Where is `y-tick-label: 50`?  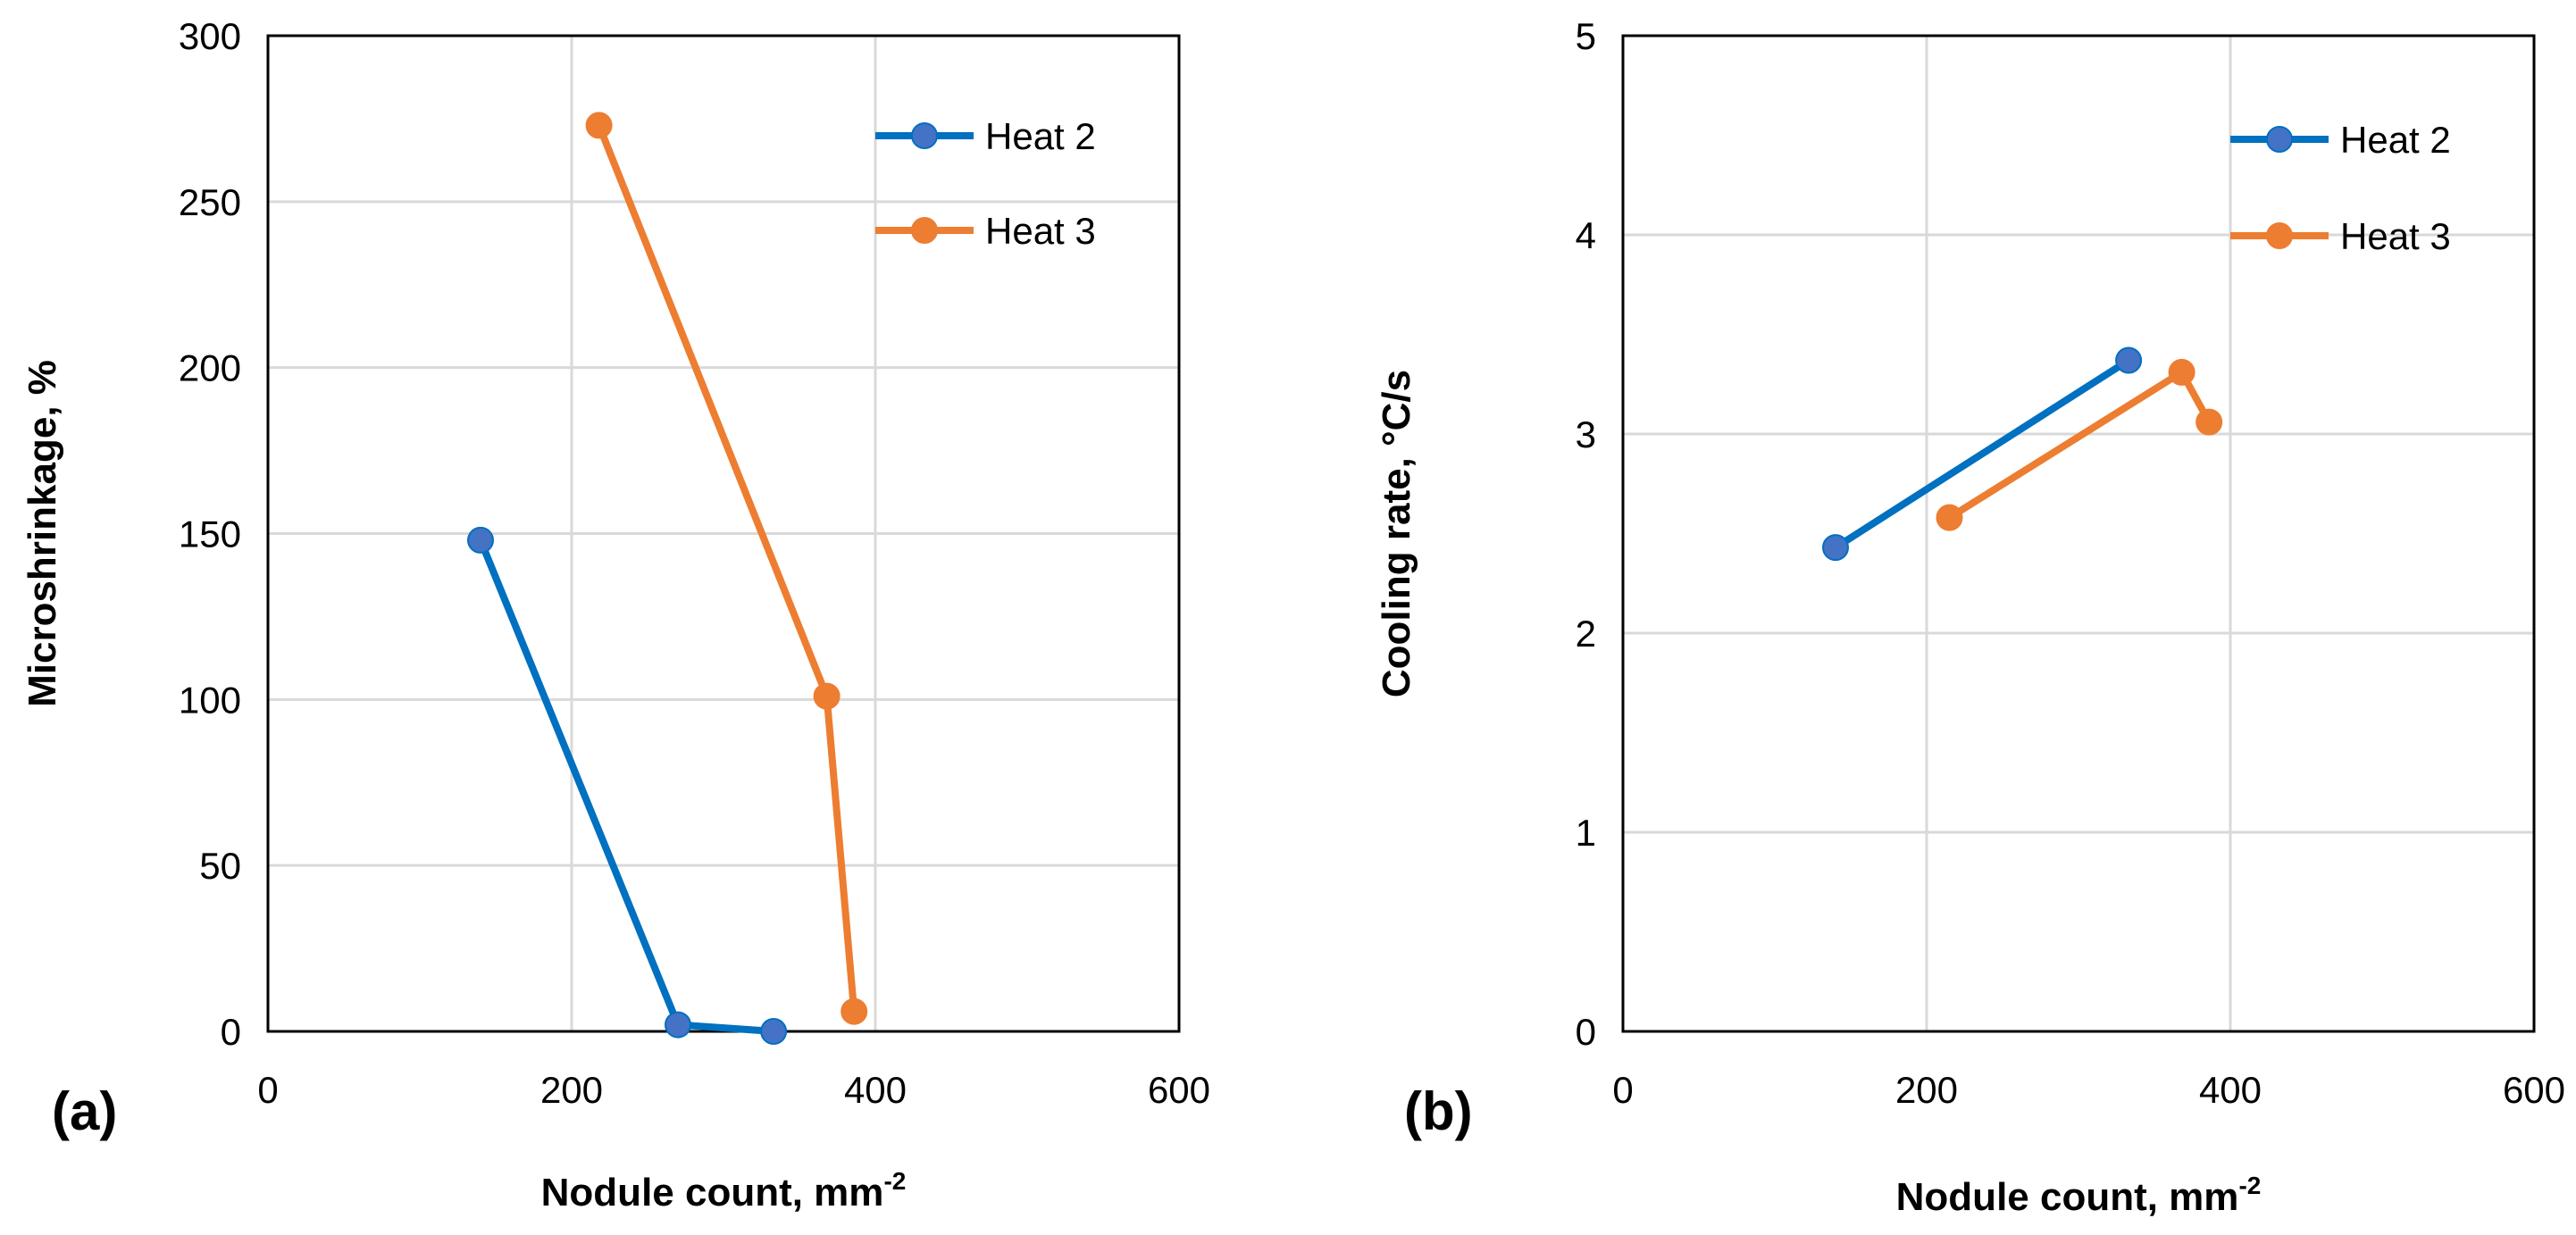
y-tick-label: 50 is located at coordinates (220, 866).